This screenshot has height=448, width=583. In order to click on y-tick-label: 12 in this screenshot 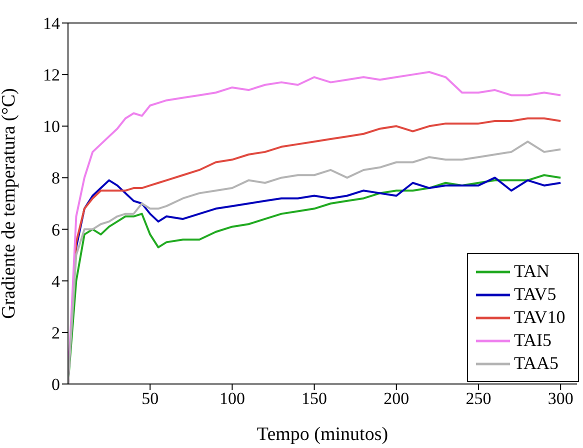, I will do `click(51, 75)`.